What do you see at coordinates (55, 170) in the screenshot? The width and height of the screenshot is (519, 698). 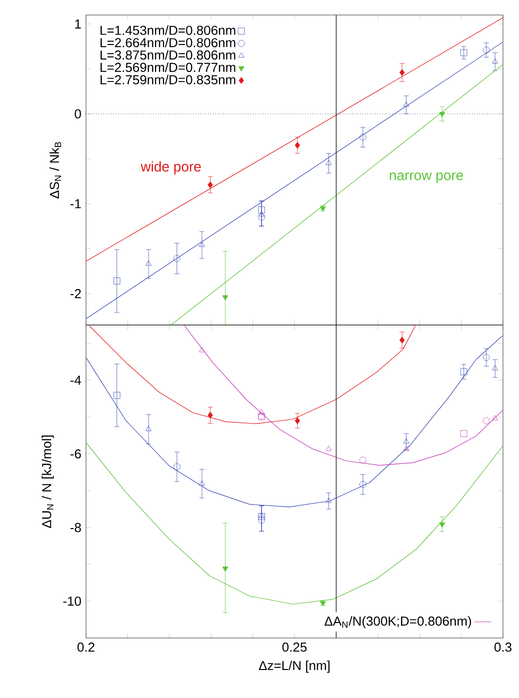 I see `y-axis-title: ΔS$_{N}$ / Nk$_{B}$` at bounding box center [55, 170].